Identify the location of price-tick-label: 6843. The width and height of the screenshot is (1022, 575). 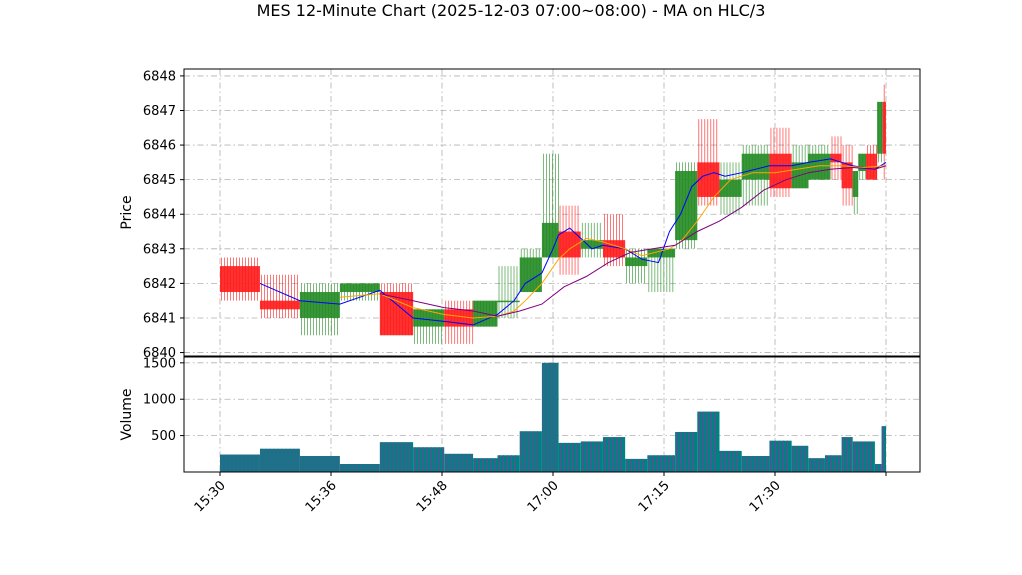
(159, 249).